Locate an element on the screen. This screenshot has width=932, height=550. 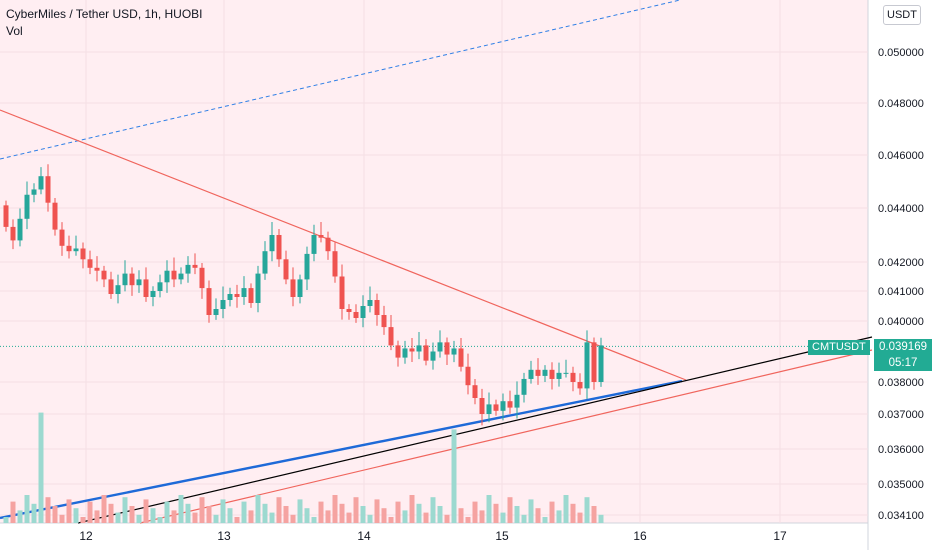
time-tick-5: 17 is located at coordinates (780, 536).